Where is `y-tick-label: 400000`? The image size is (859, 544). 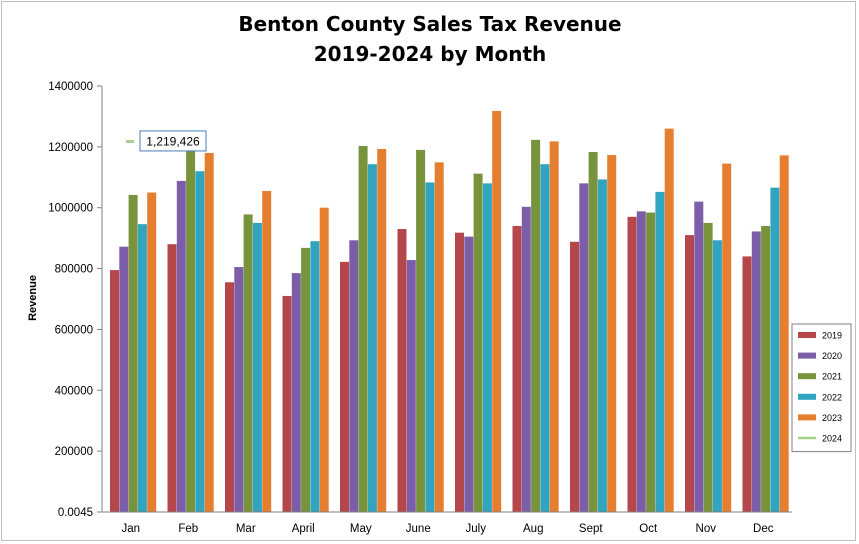
y-tick-label: 400000 is located at coordinates (74, 391).